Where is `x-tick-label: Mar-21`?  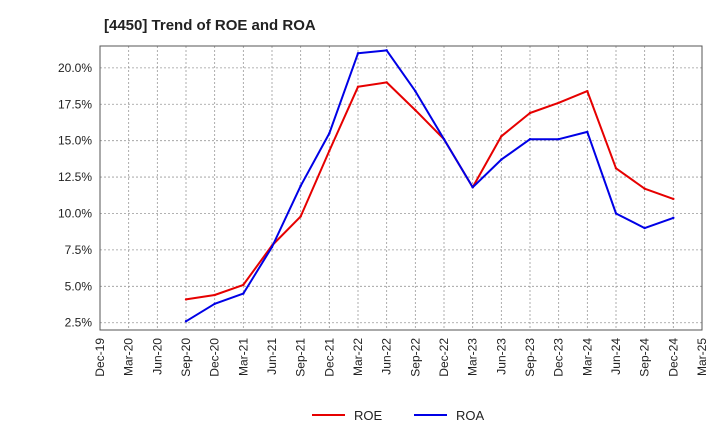
x-tick-label: Mar-21 is located at coordinates (243, 357).